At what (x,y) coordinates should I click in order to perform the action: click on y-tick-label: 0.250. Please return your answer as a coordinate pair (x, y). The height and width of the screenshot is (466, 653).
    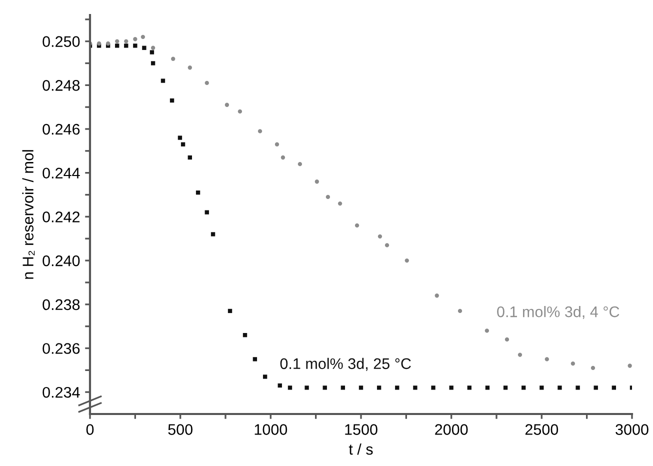
    Looking at the image, I should click on (61, 41).